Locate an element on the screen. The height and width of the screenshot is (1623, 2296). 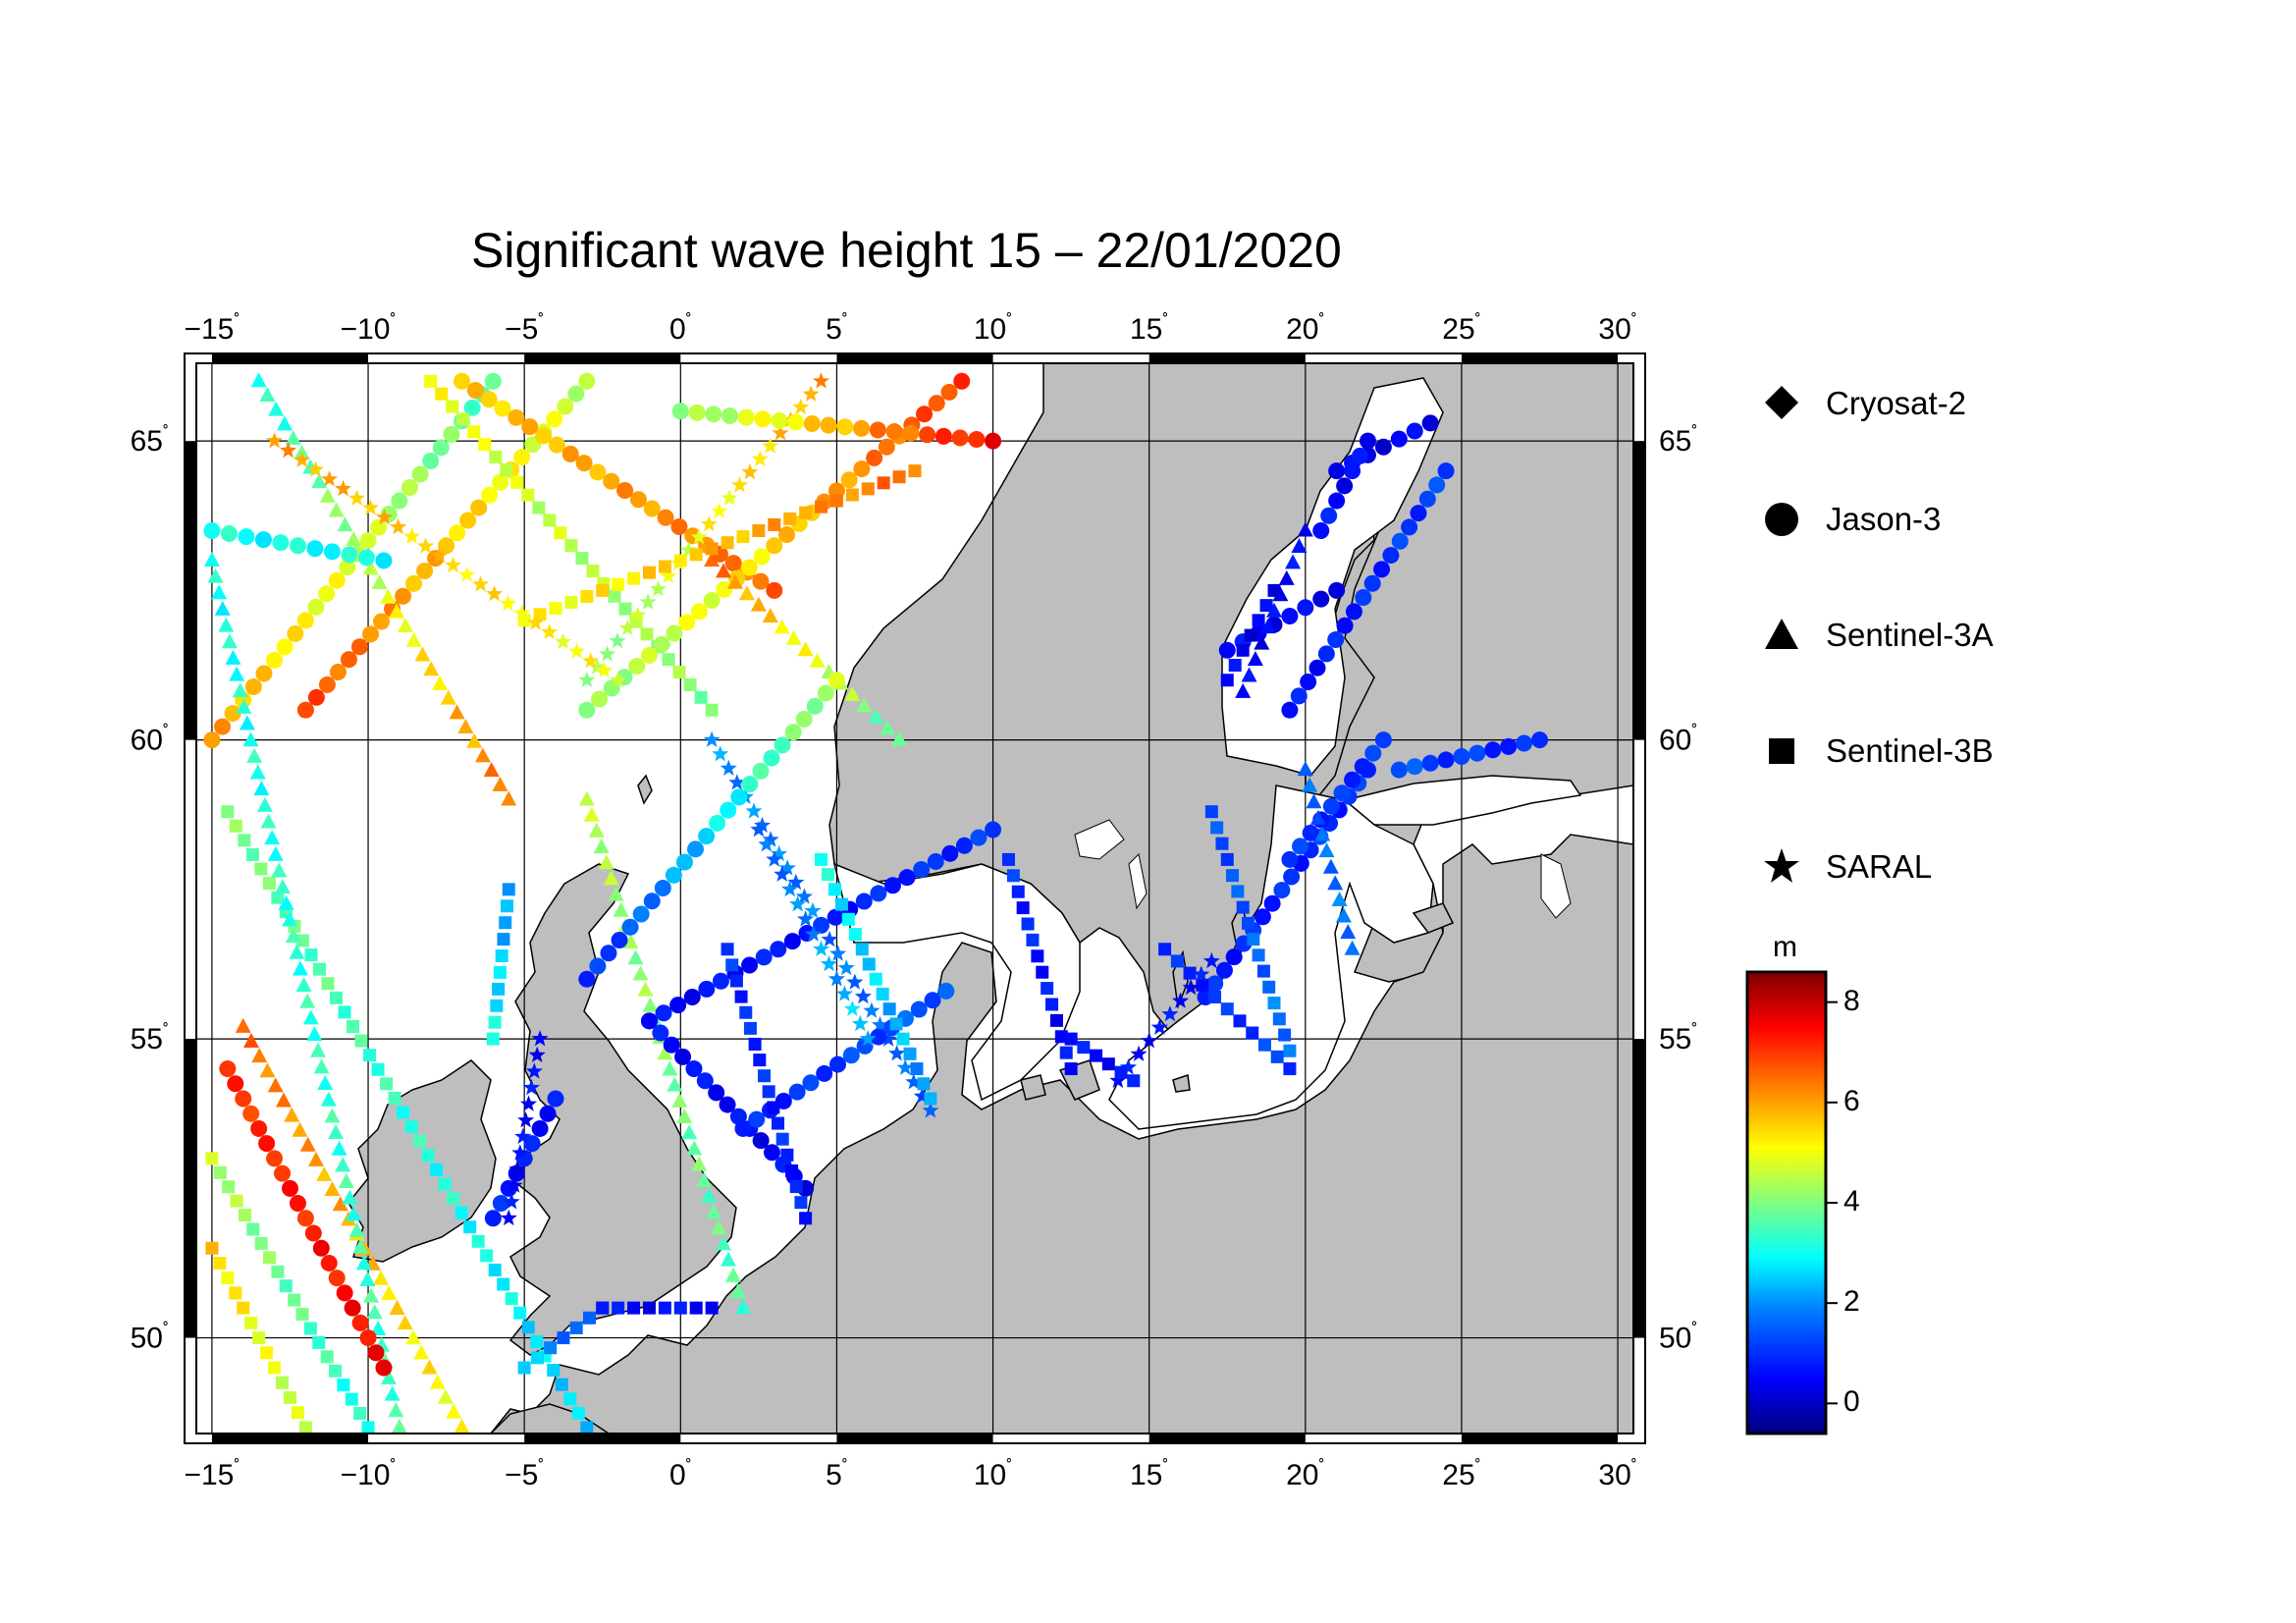
lon-tick-label: 25˚ is located at coordinates (1461, 1474).